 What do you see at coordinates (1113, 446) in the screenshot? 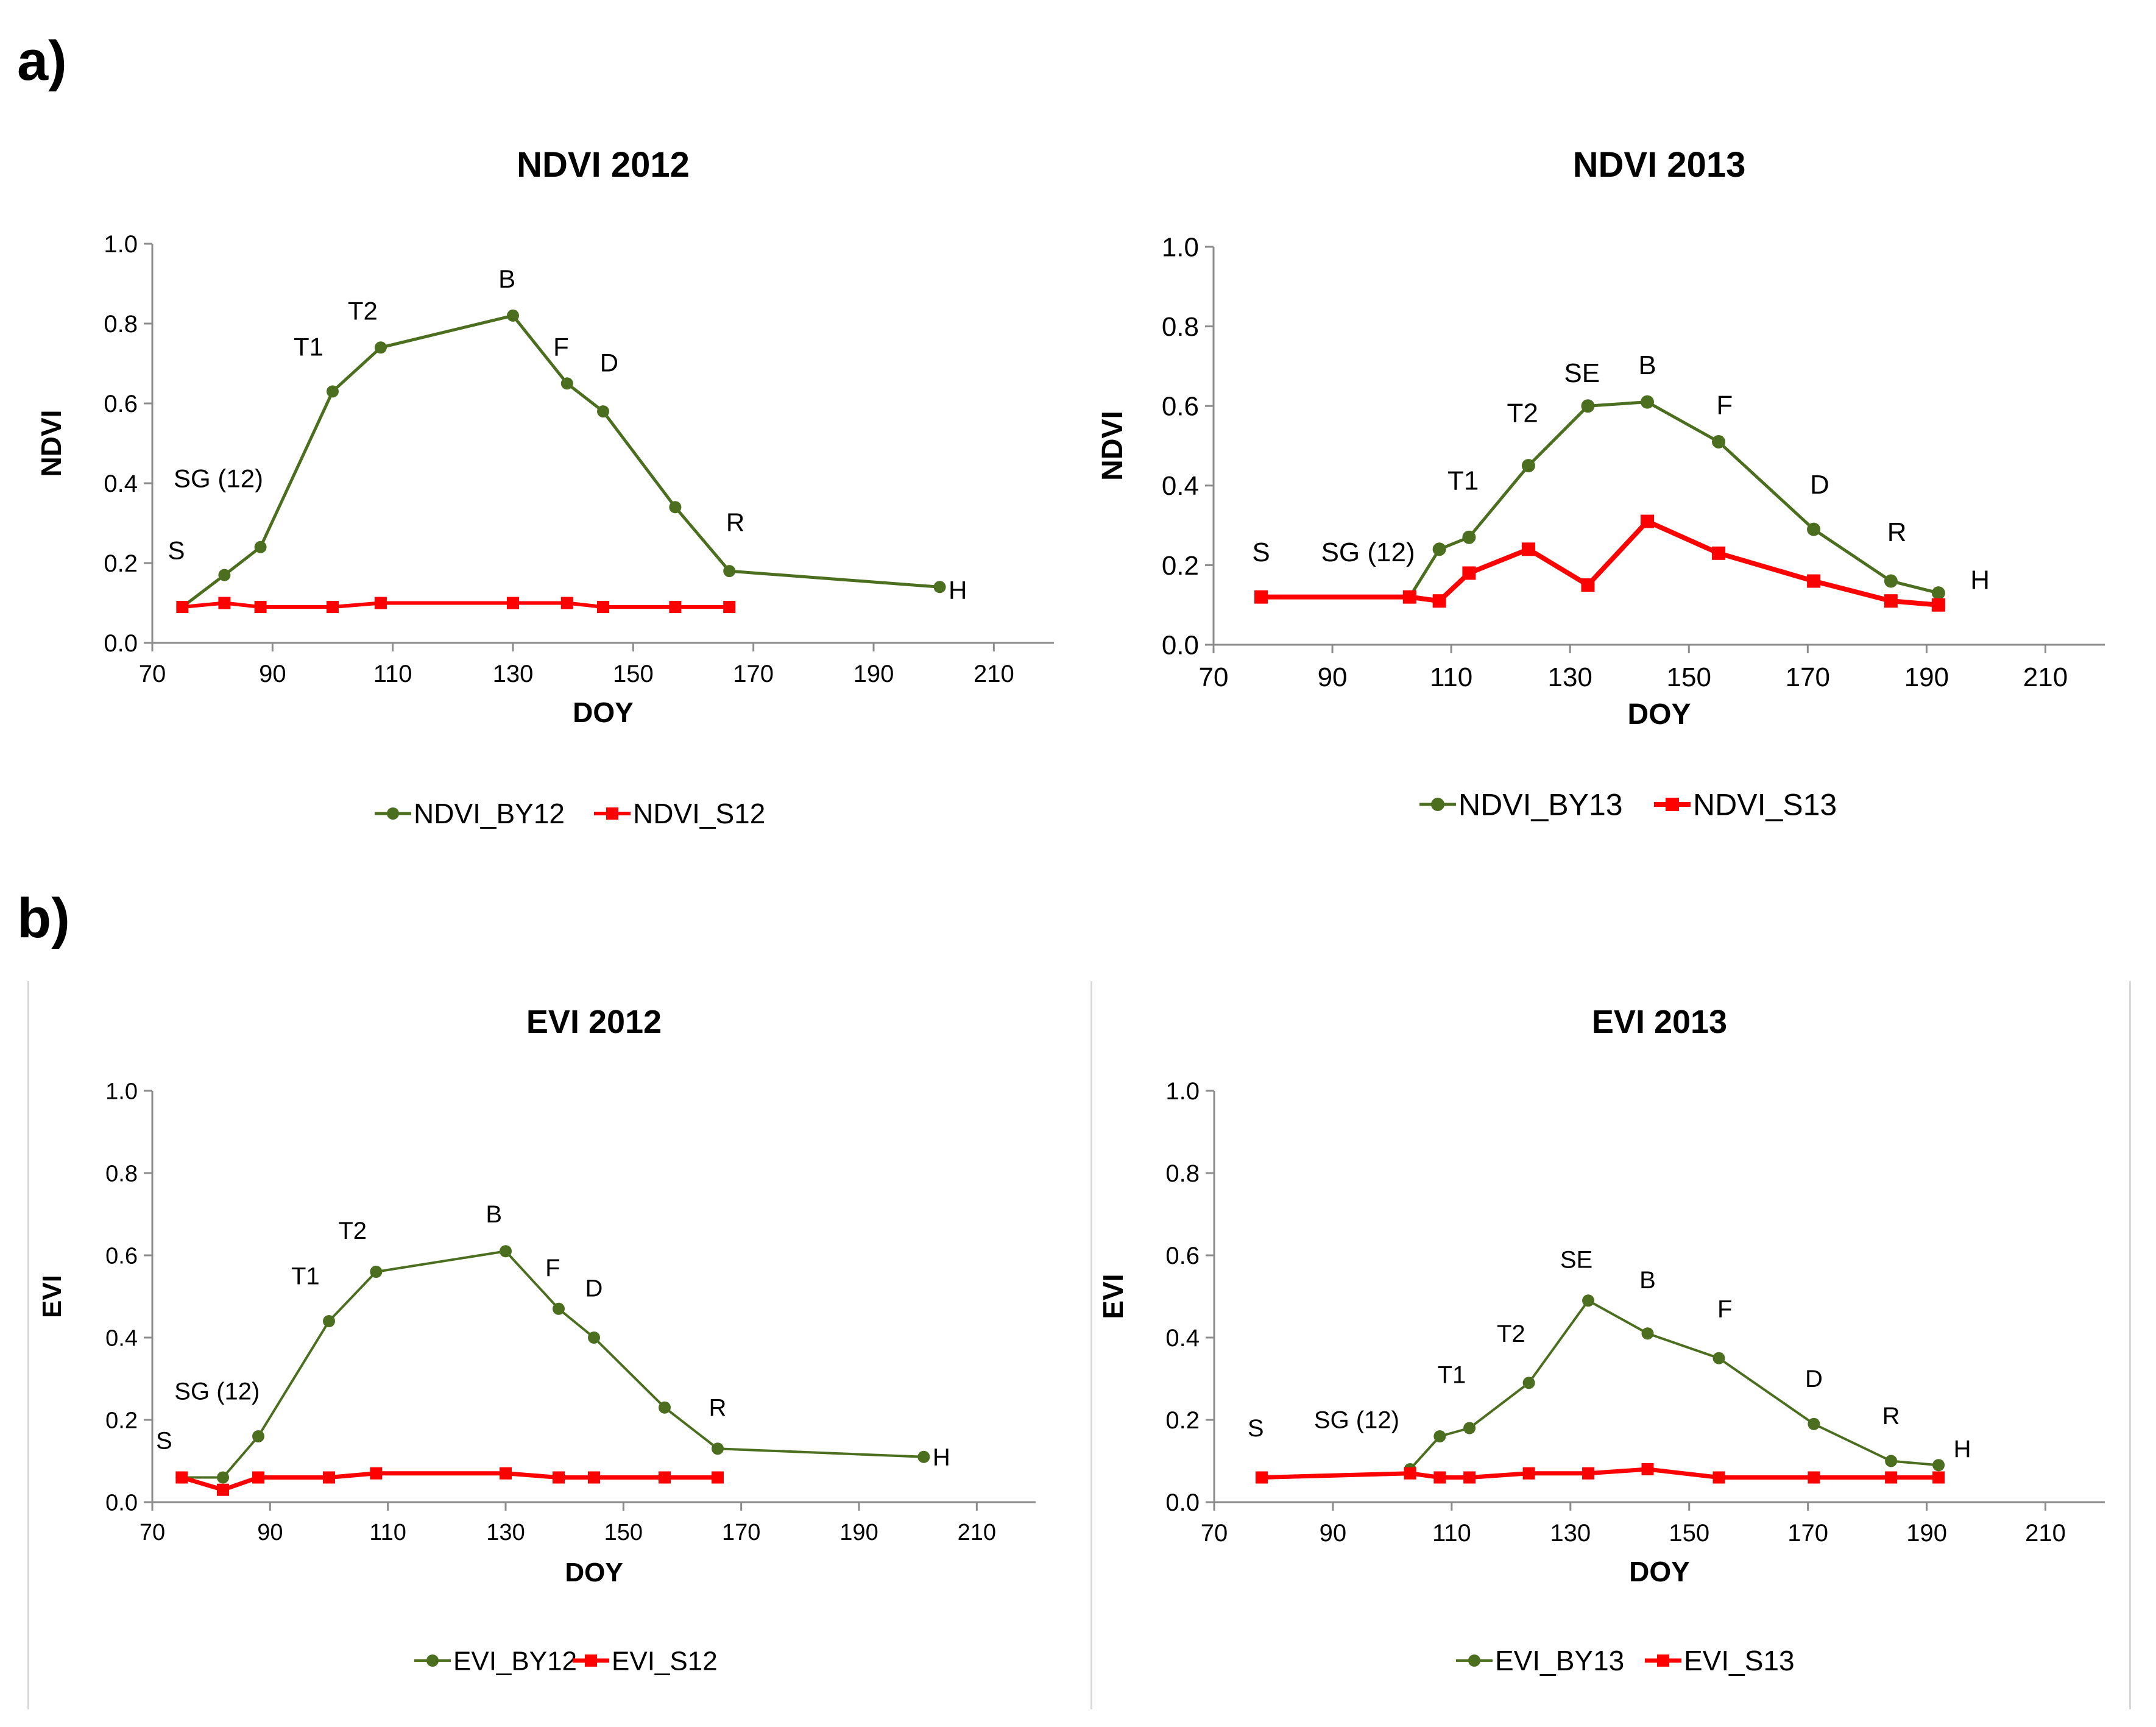
I see `y-axis-label: NDVI` at bounding box center [1113, 446].